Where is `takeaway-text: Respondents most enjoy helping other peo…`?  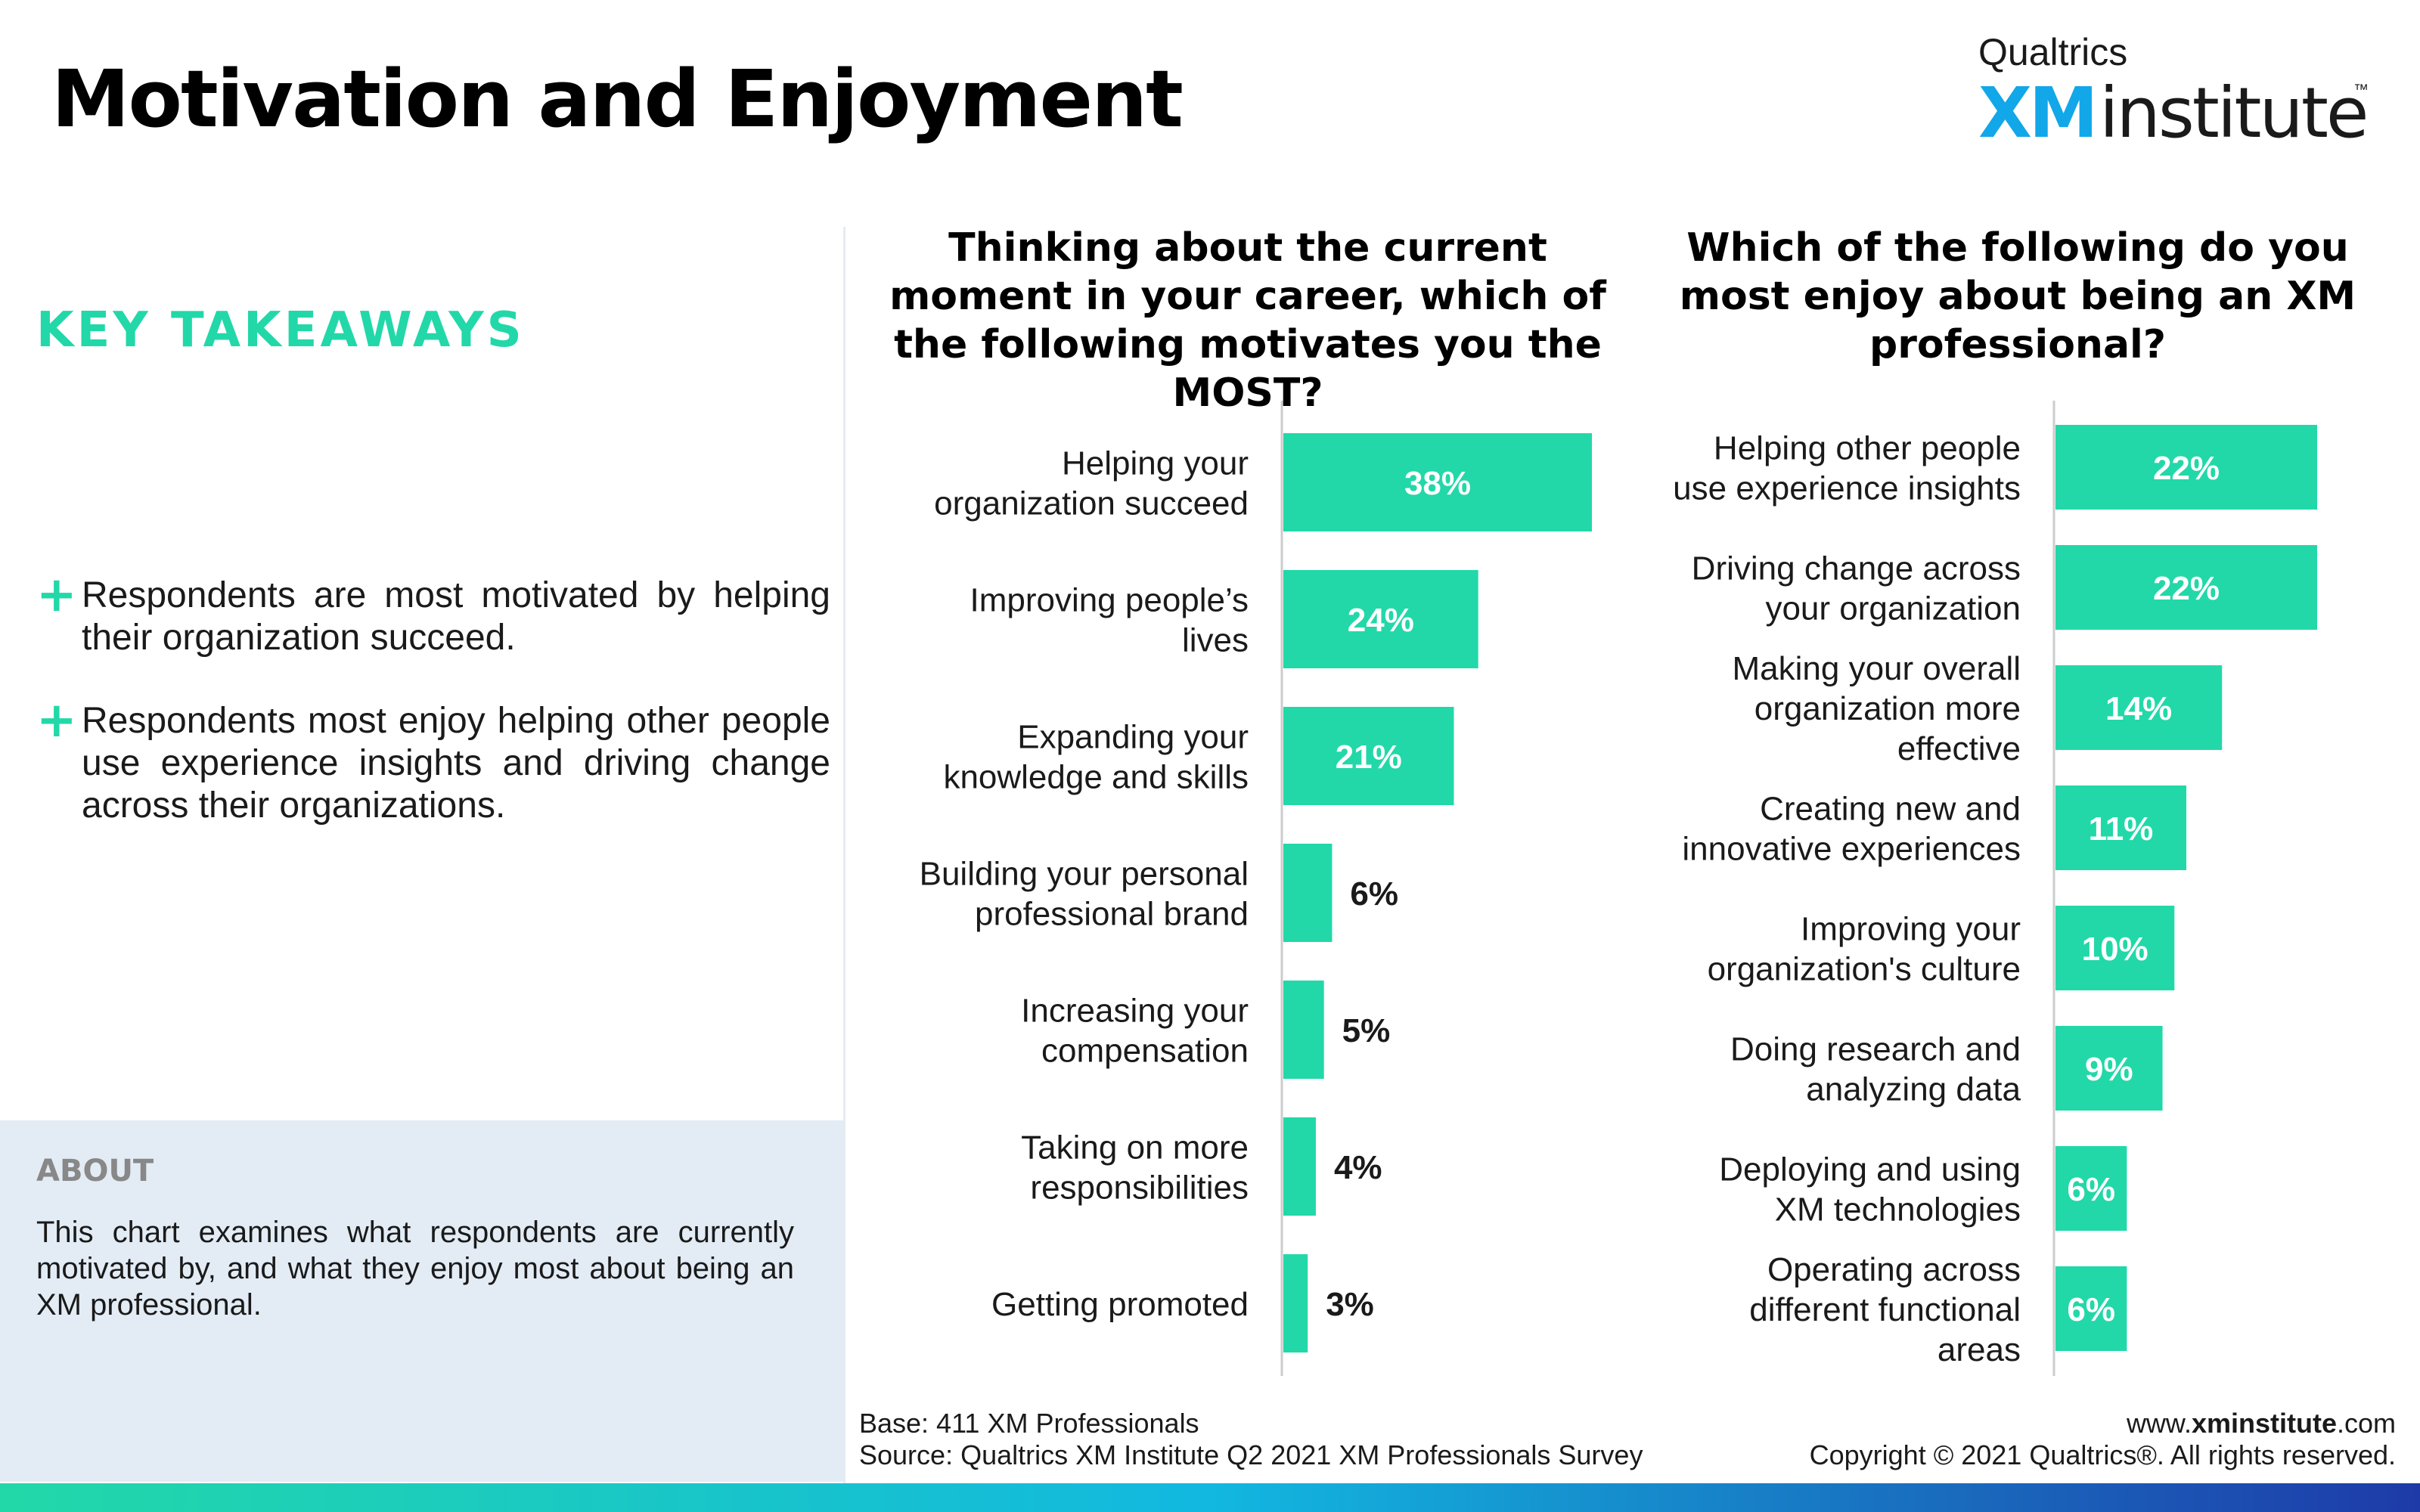 takeaway-text: Respondents most enjoy helping other peo… is located at coordinates (456, 763).